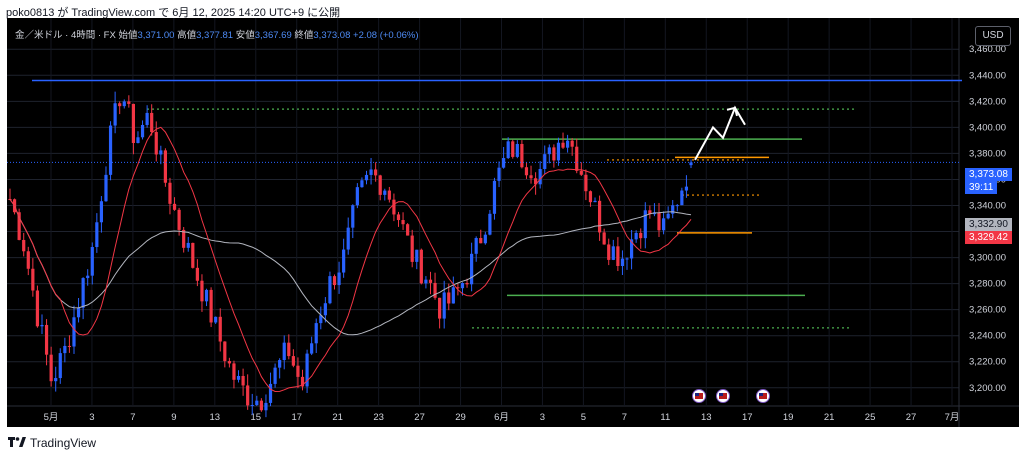 The image size is (1024, 457). Describe the element at coordinates (51, 417) in the screenshot. I see `x-tick-label: 5月` at that location.